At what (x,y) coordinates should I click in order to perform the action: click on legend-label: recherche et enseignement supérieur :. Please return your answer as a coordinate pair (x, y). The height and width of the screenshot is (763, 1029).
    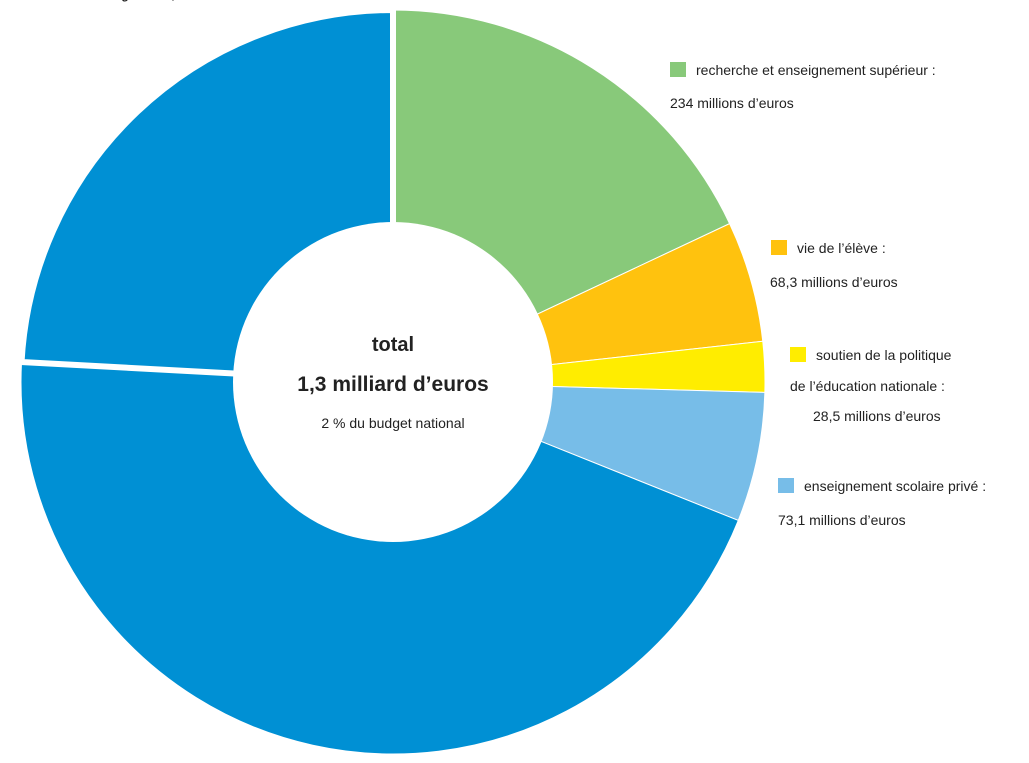
    Looking at the image, I should click on (840, 70).